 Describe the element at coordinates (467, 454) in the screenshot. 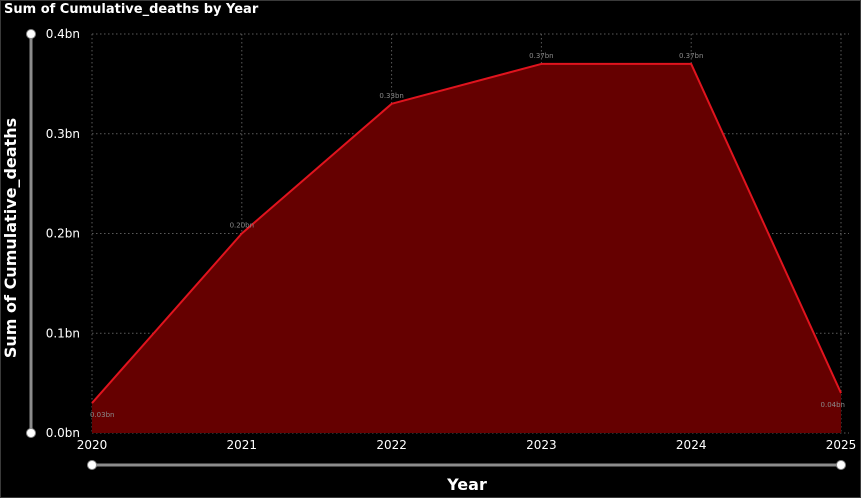

I see `x-axis: 2020 2021 2022 2023 2024 2025` at that location.